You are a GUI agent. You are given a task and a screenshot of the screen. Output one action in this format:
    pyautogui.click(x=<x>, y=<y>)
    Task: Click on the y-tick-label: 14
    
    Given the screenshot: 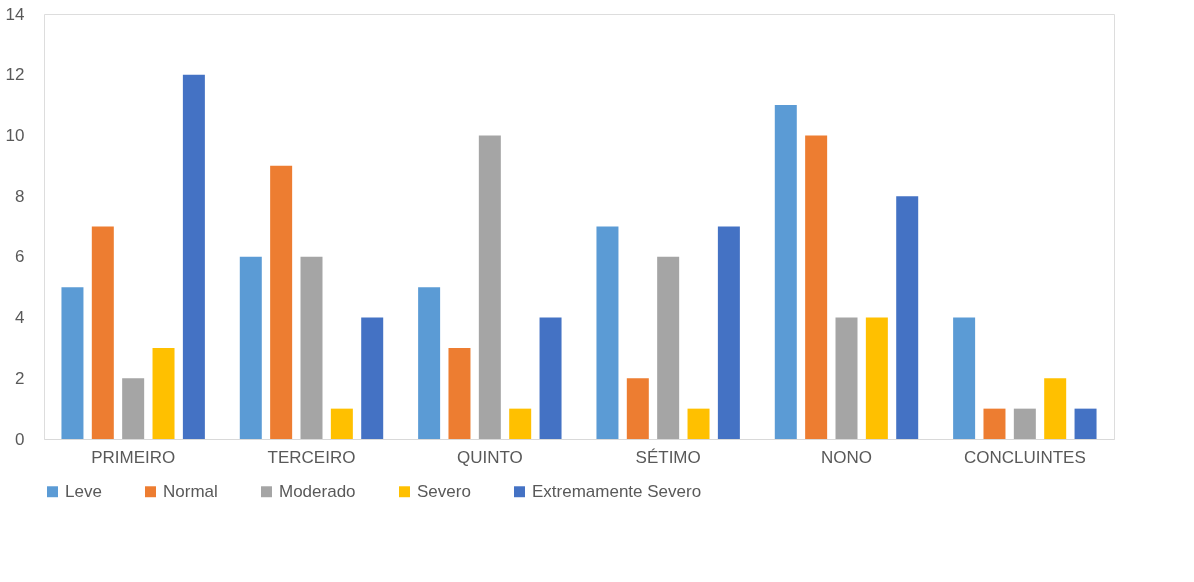 What is the action you would take?
    pyautogui.click(x=15, y=14)
    